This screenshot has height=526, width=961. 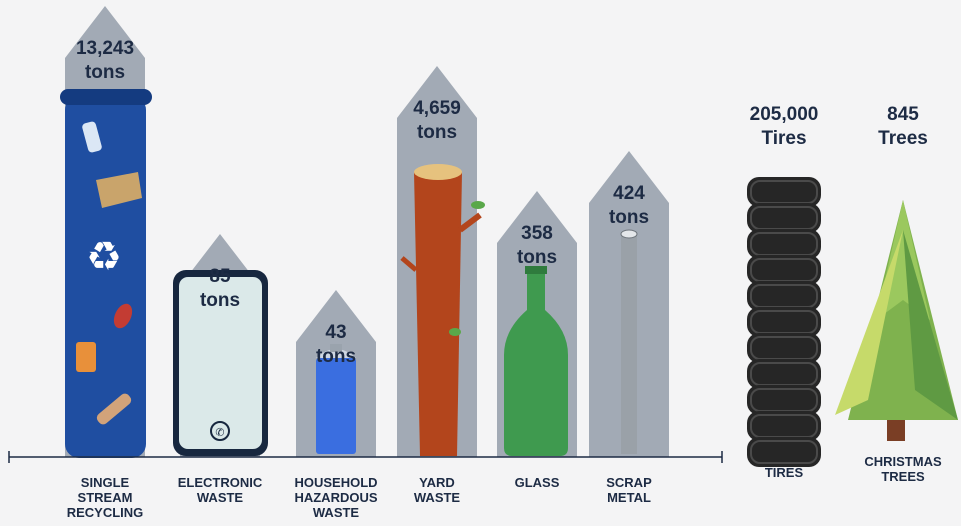 What do you see at coordinates (336, 399) in the screenshot?
I see `spray-can-icon` at bounding box center [336, 399].